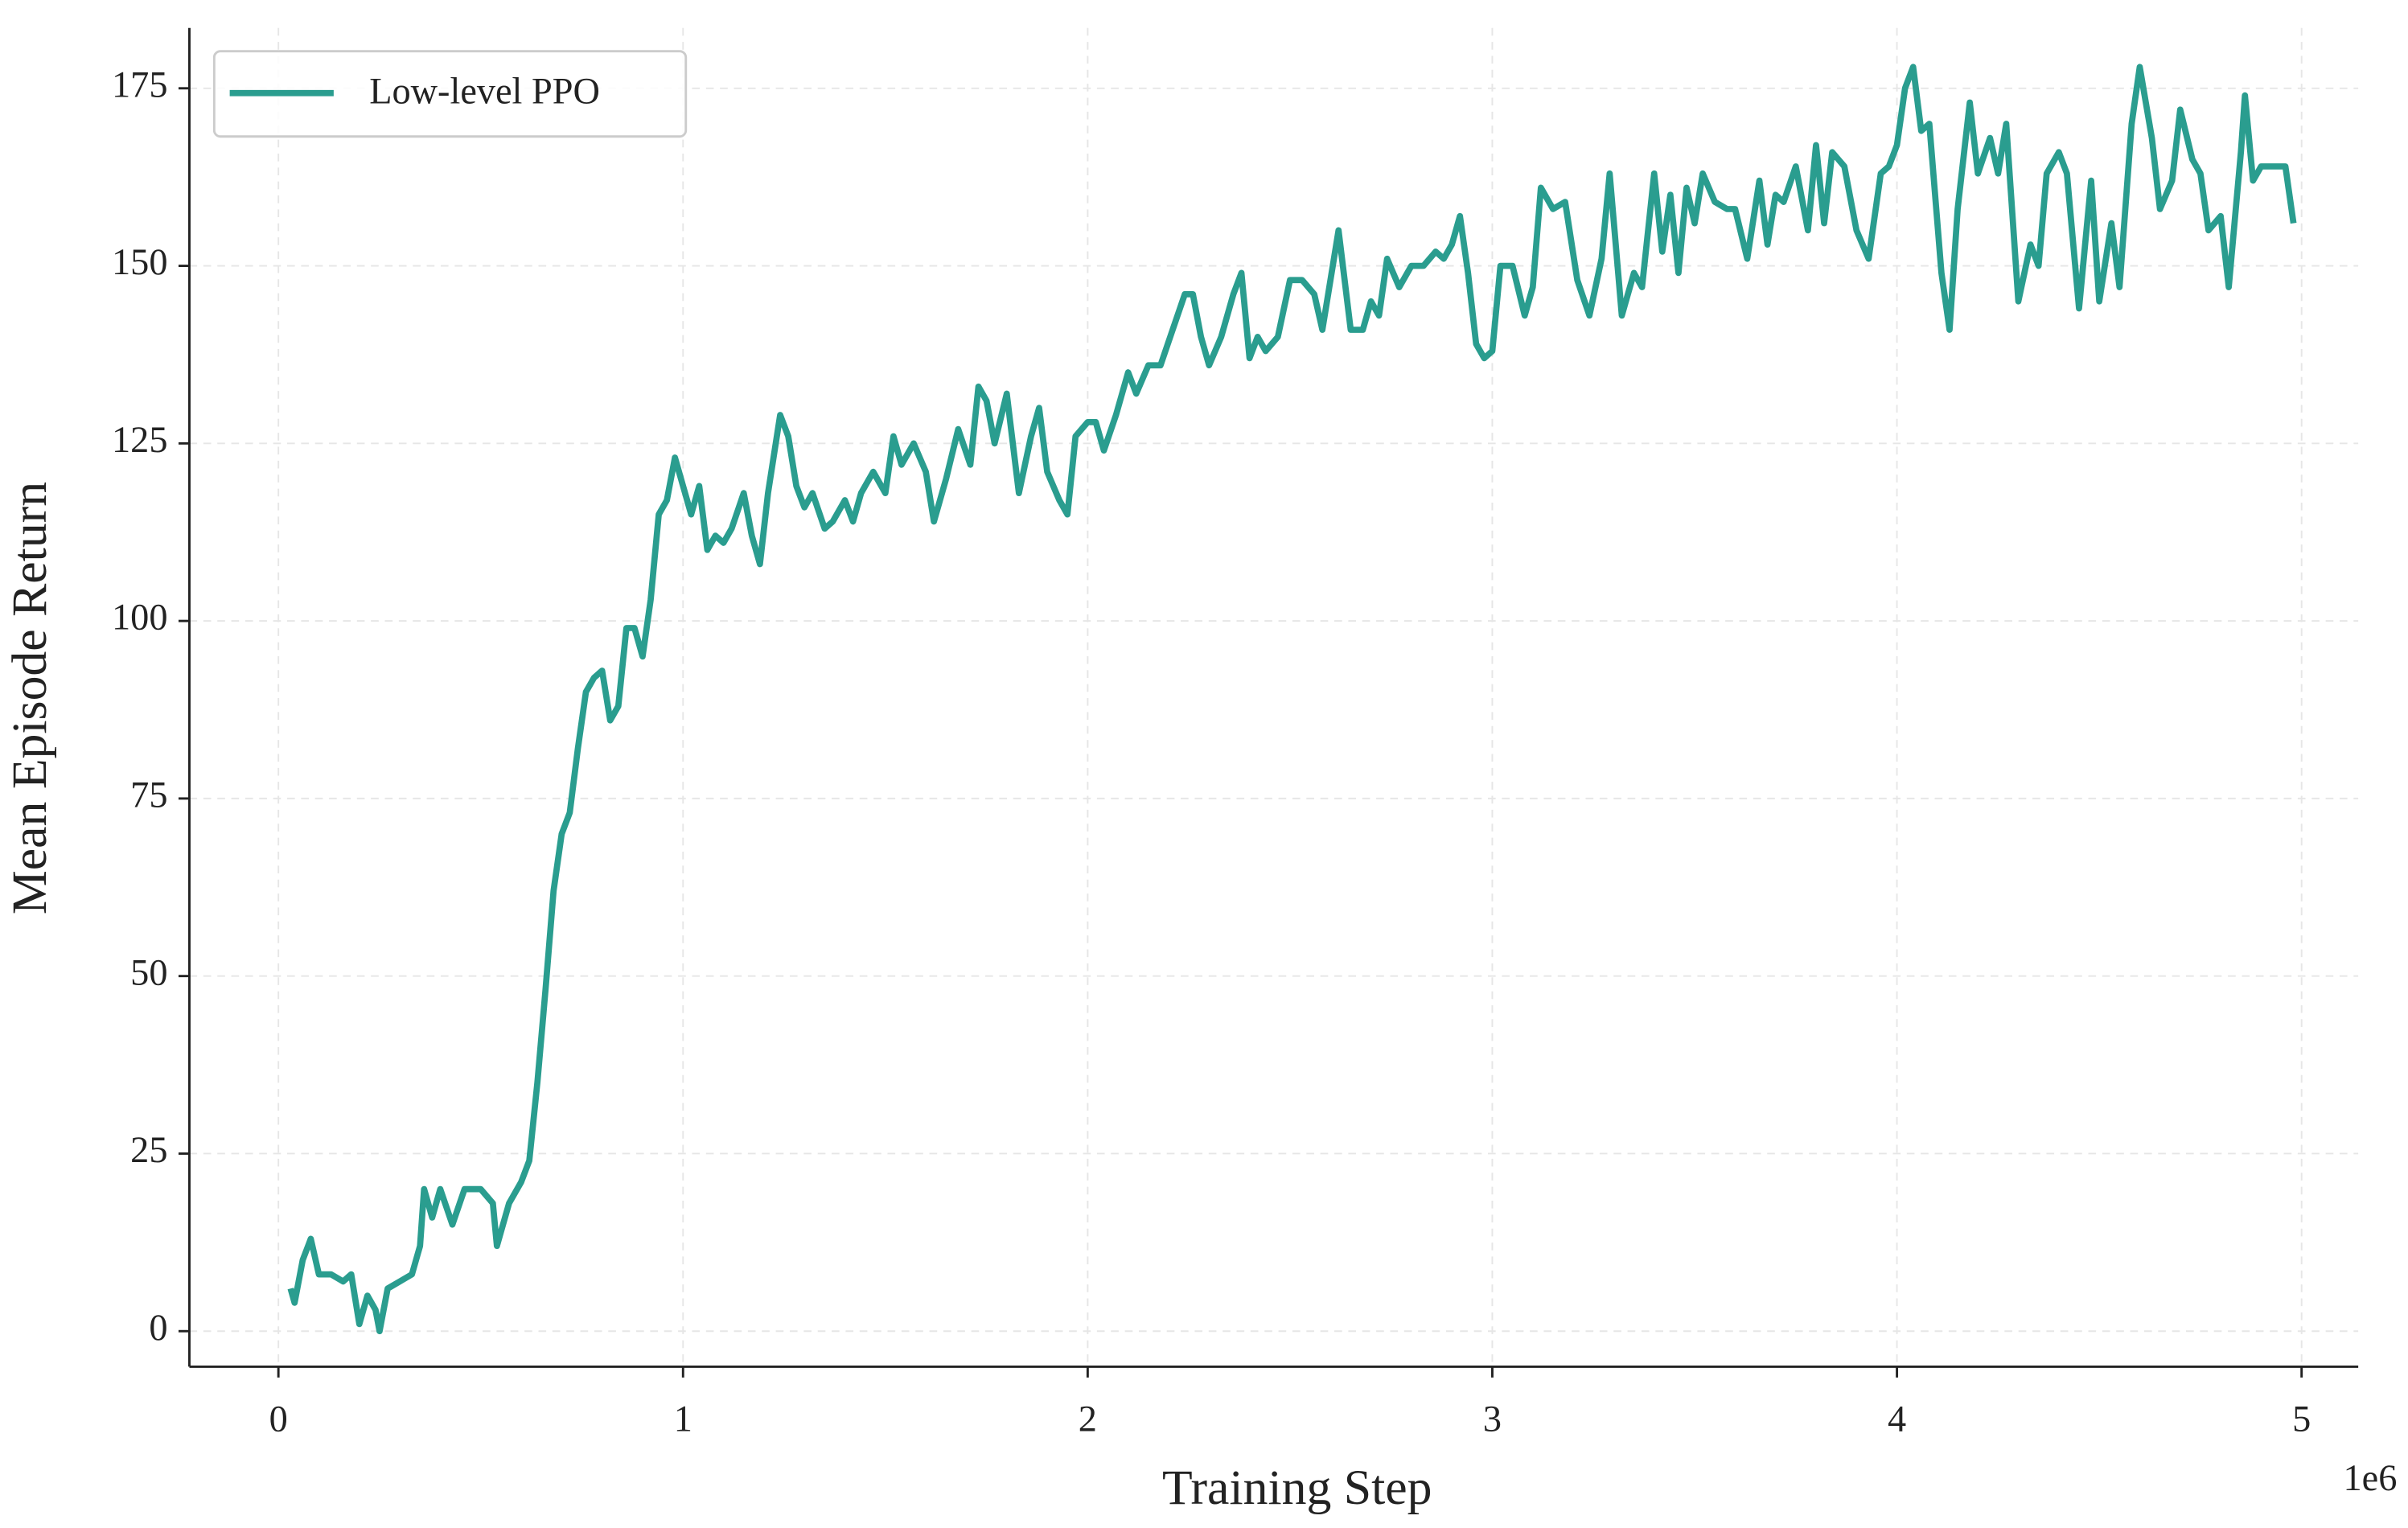  Describe the element at coordinates (683, 1419) in the screenshot. I see `x-tick-label: 1` at that location.